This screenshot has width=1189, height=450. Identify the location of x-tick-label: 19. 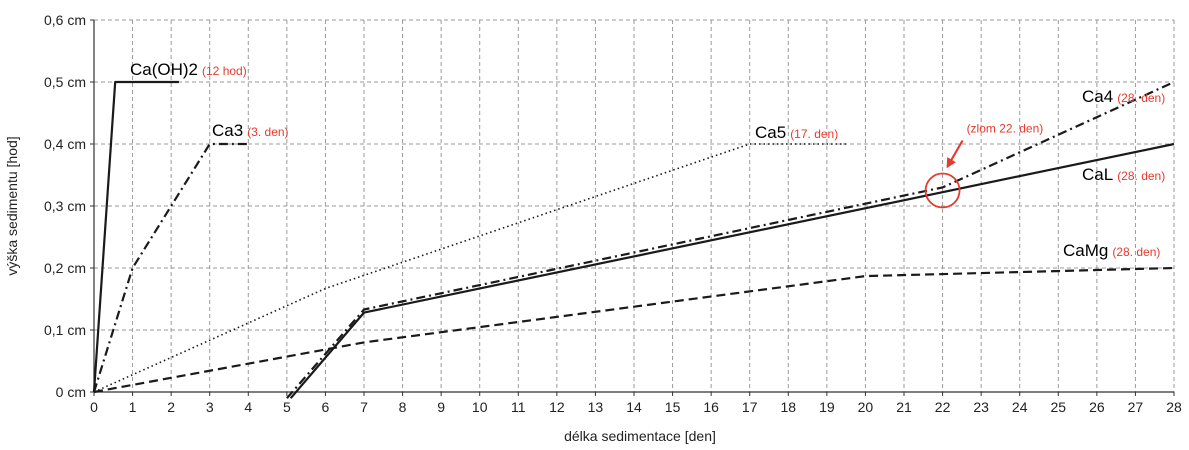
(827, 407).